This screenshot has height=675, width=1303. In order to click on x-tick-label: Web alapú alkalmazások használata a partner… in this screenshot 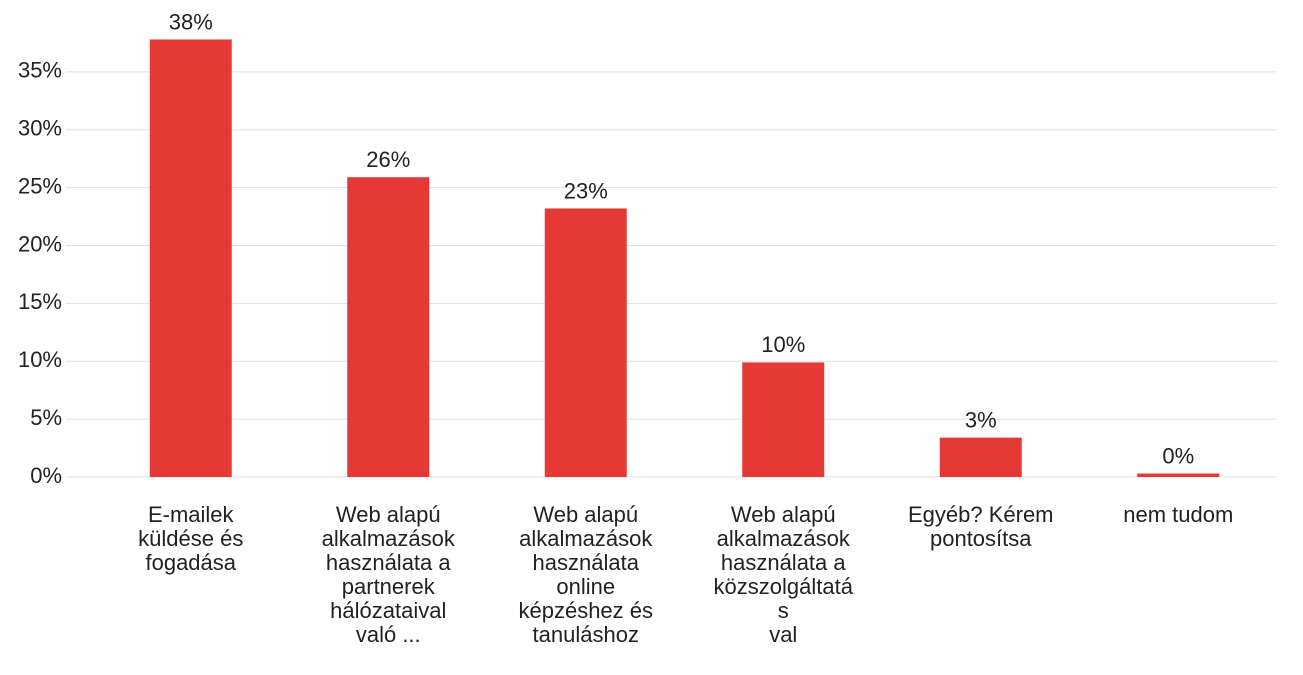, I will do `click(389, 574)`.